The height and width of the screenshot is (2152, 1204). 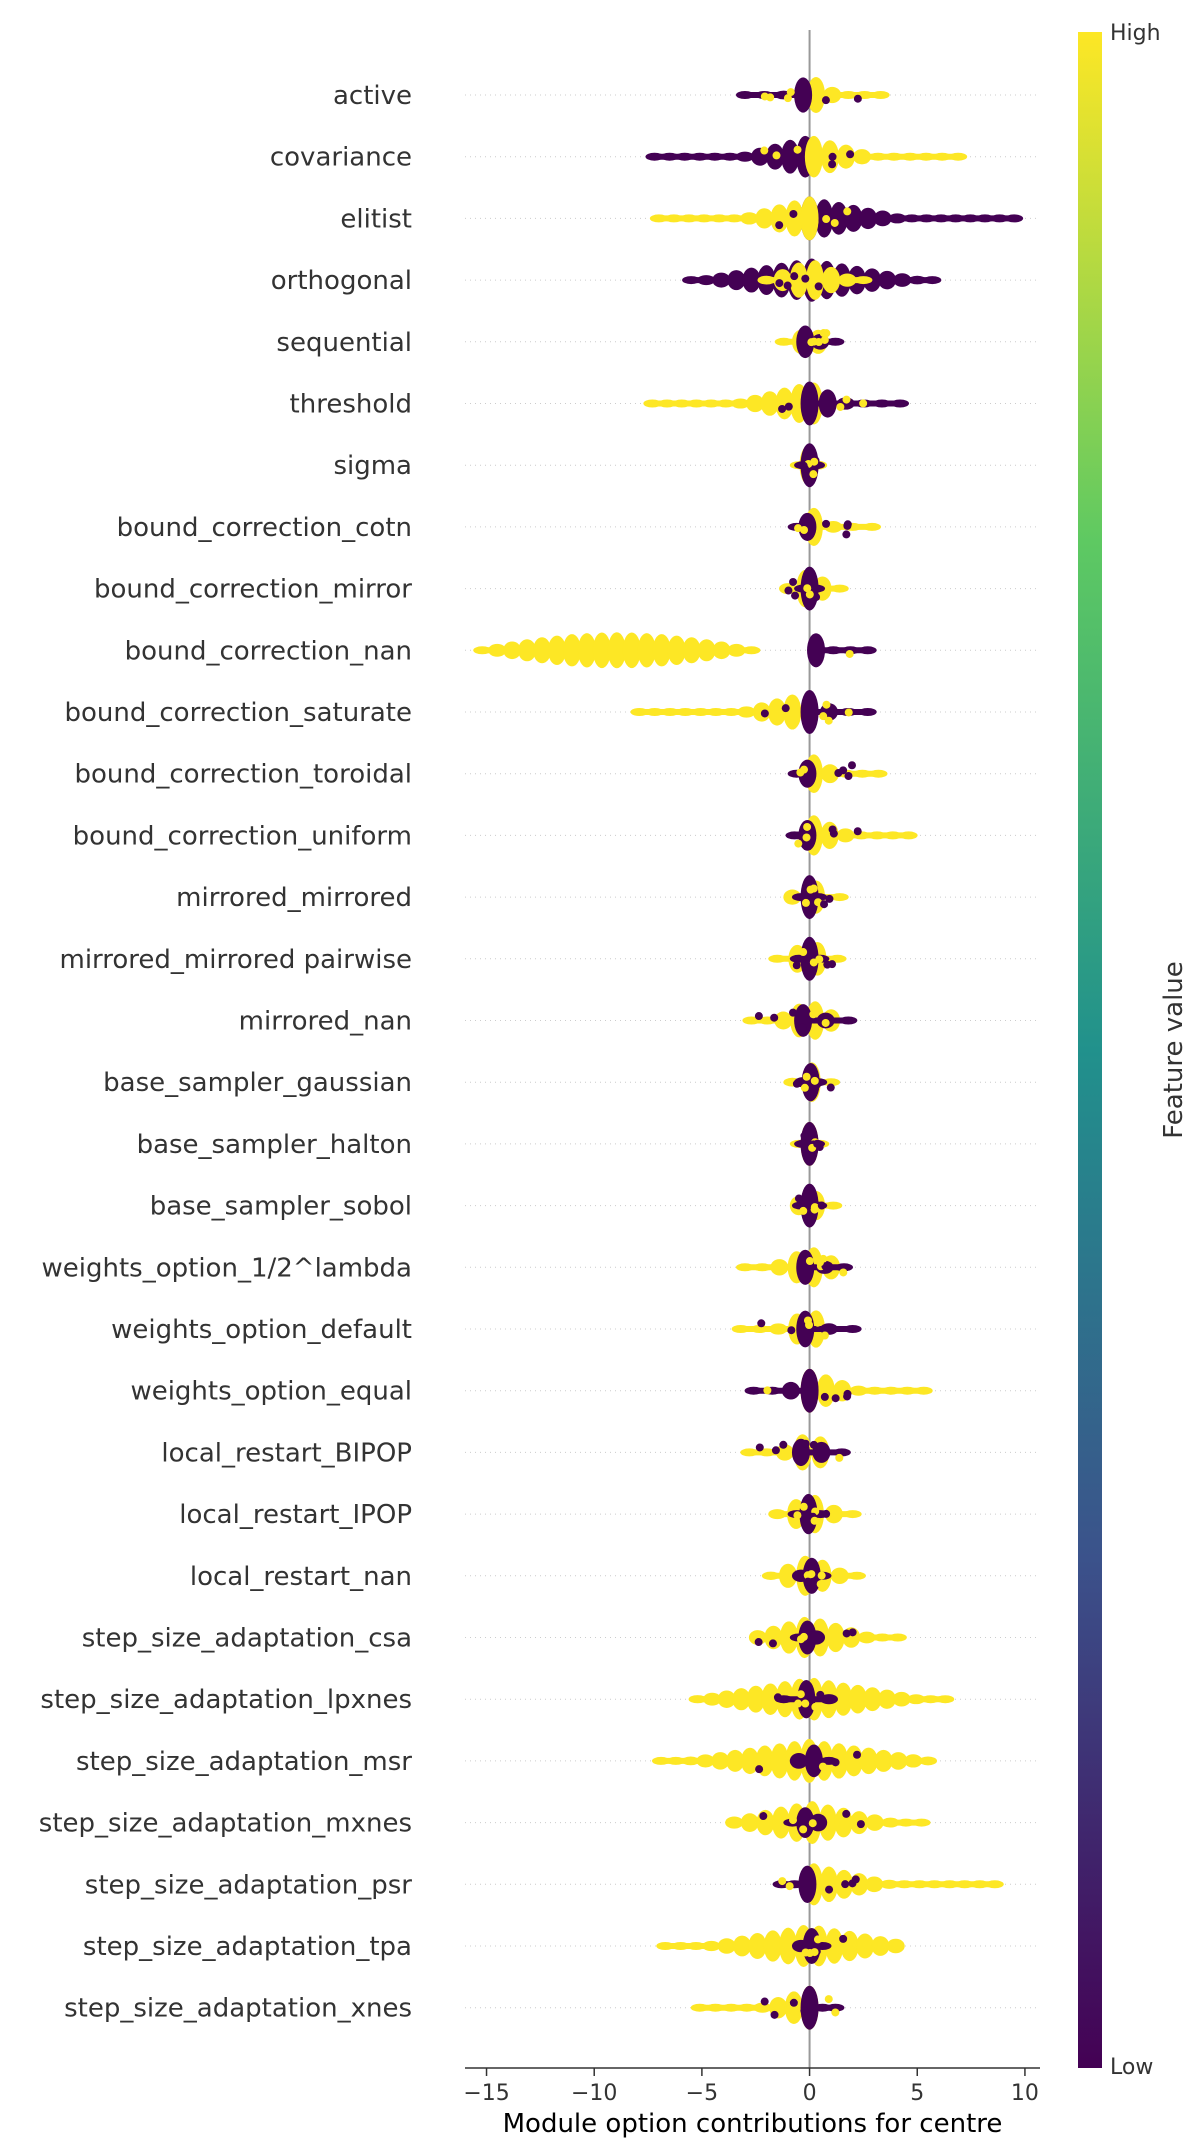 What do you see at coordinates (794, 1760) in the screenshot?
I see `swarm-high-step-size-adaptation-msr` at bounding box center [794, 1760].